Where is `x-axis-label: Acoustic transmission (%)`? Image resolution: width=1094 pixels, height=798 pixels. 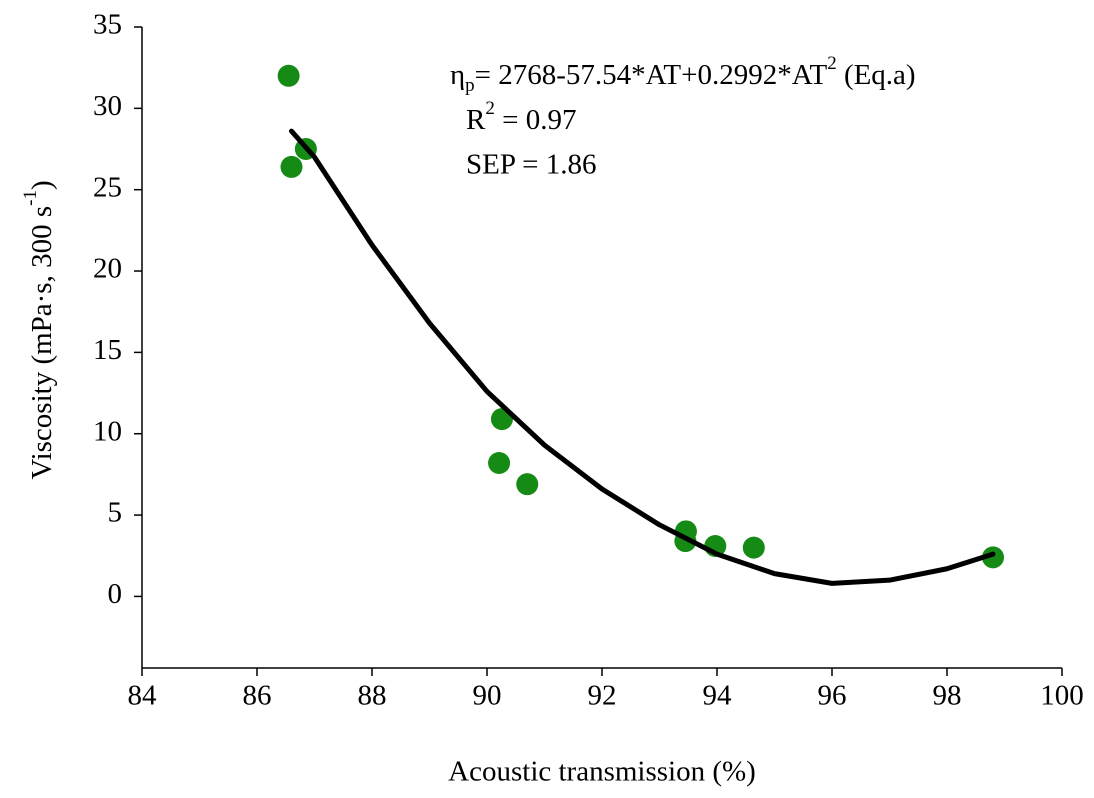
x-axis-label: Acoustic transmission (%) is located at coordinates (602, 772).